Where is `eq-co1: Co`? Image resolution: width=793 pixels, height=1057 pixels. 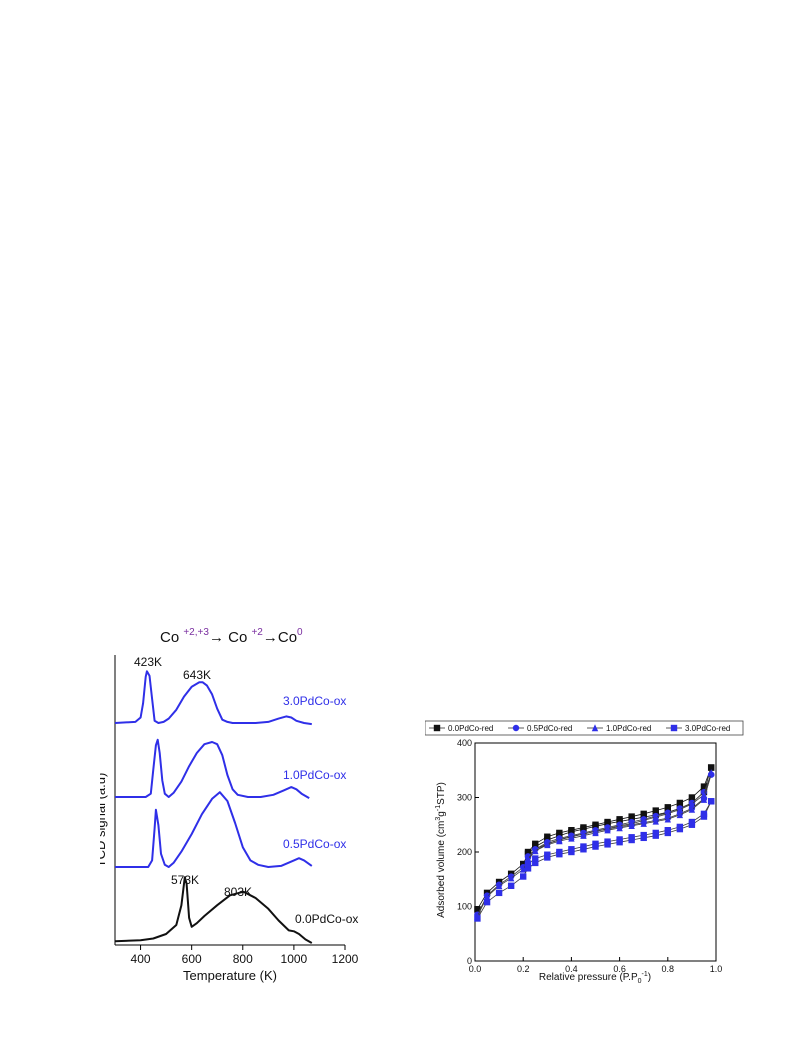
eq-co1: Co is located at coordinates (171, 637).